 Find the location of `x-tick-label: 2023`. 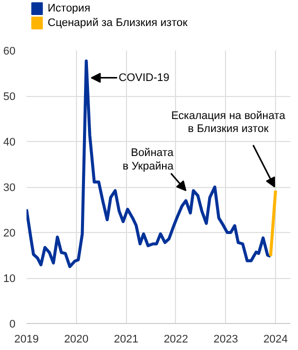

x-tick-label: 2023 is located at coordinates (226, 340).